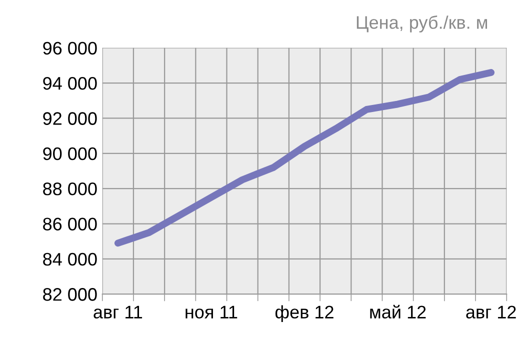 This screenshot has width=525, height=342. What do you see at coordinates (304, 313) in the screenshot?
I see `x-tick-label: фев 12` at bounding box center [304, 313].